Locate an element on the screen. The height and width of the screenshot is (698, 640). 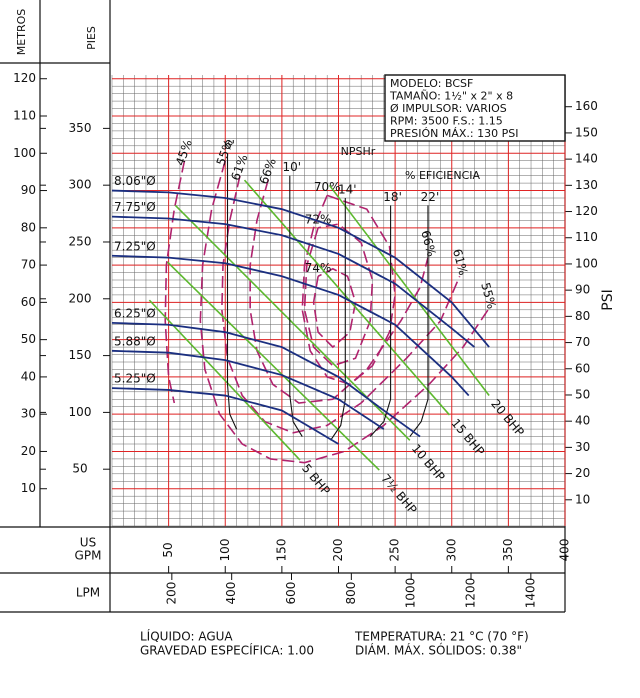
y2-tick-label: 30 is located at coordinates (582, 447).